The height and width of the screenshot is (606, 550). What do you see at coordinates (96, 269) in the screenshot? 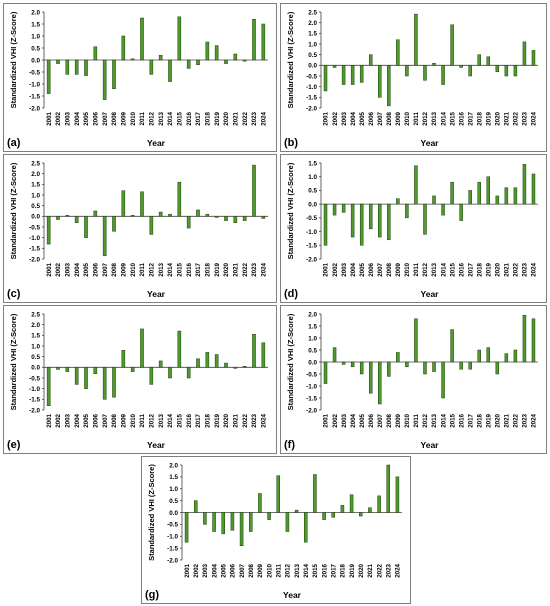
I see `x-tick-label: 2006` at bounding box center [96, 269].